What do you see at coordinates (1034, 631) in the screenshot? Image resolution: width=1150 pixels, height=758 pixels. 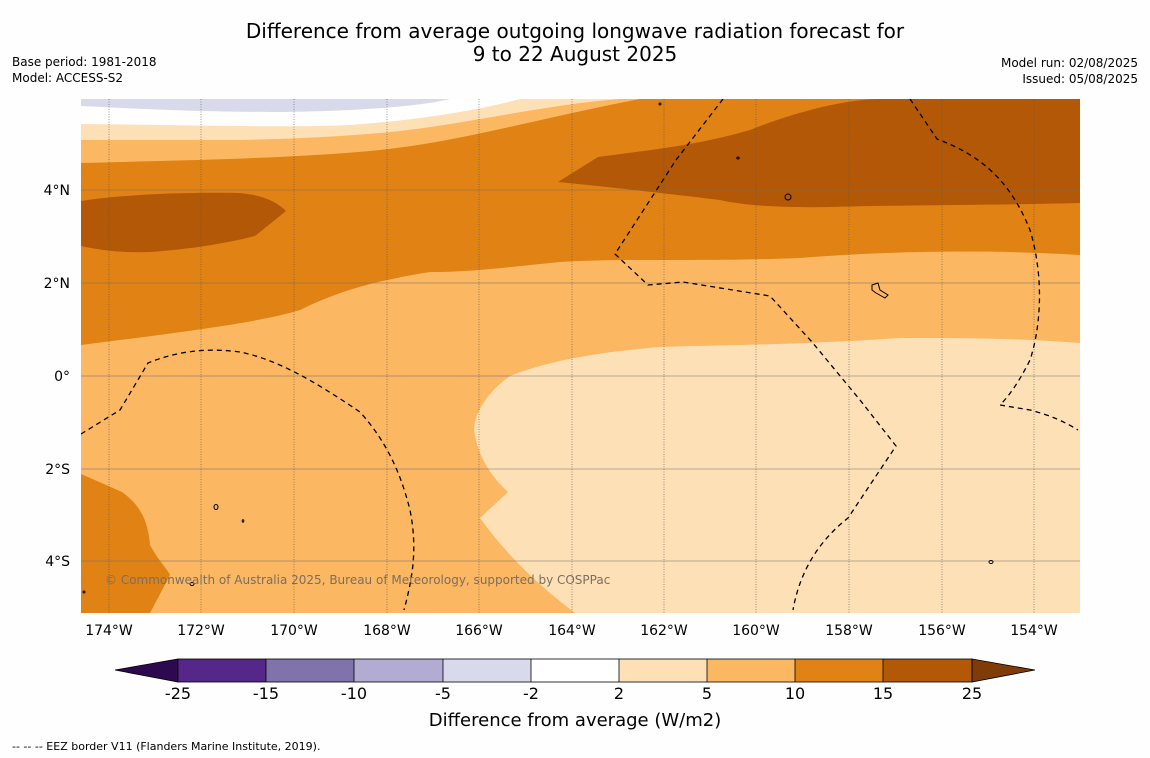 I see `lon-label: 154°W` at bounding box center [1034, 631].